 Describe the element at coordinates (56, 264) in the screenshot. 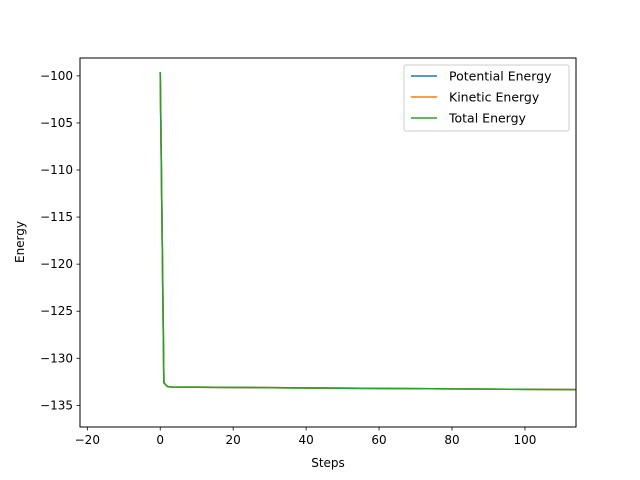

I see `y-tick-label: −120` at that location.